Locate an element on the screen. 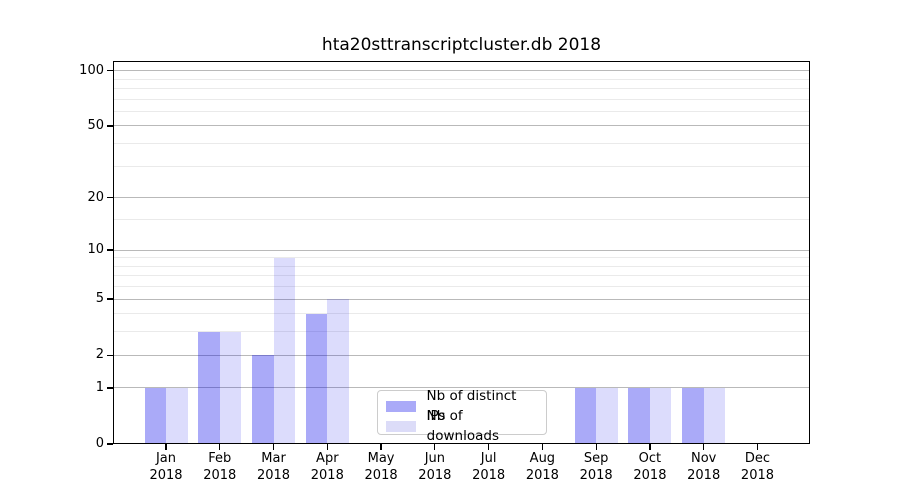  x-tick-label-mar: Mar 2018 is located at coordinates (273, 467).